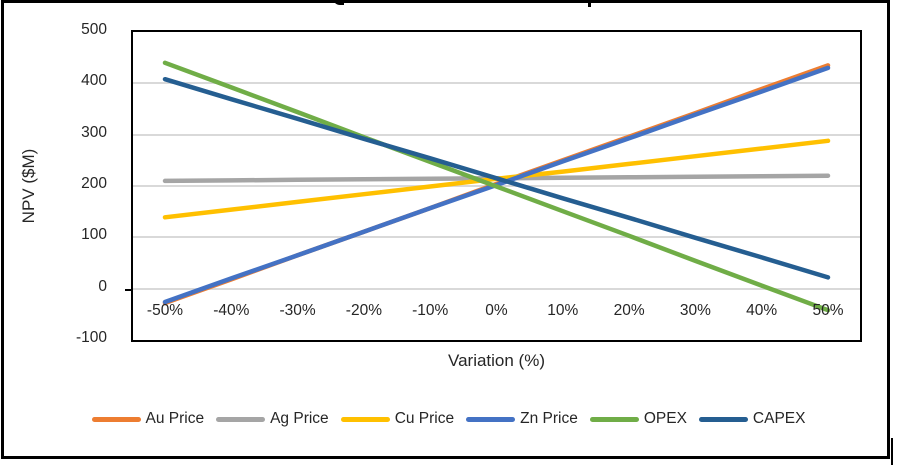 This screenshot has width=897, height=465. What do you see at coordinates (549, 418) in the screenshot?
I see `legend-label-zn-price: Zn Price` at bounding box center [549, 418].